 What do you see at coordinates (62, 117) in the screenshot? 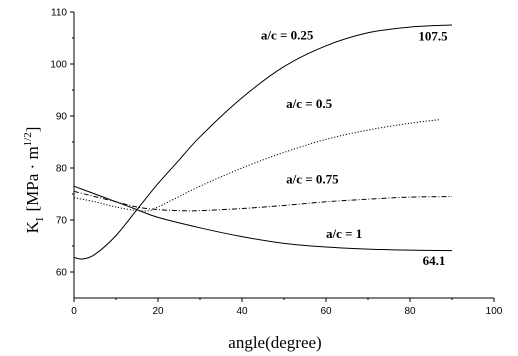
I see `y-tick-label: 90` at bounding box center [62, 117].